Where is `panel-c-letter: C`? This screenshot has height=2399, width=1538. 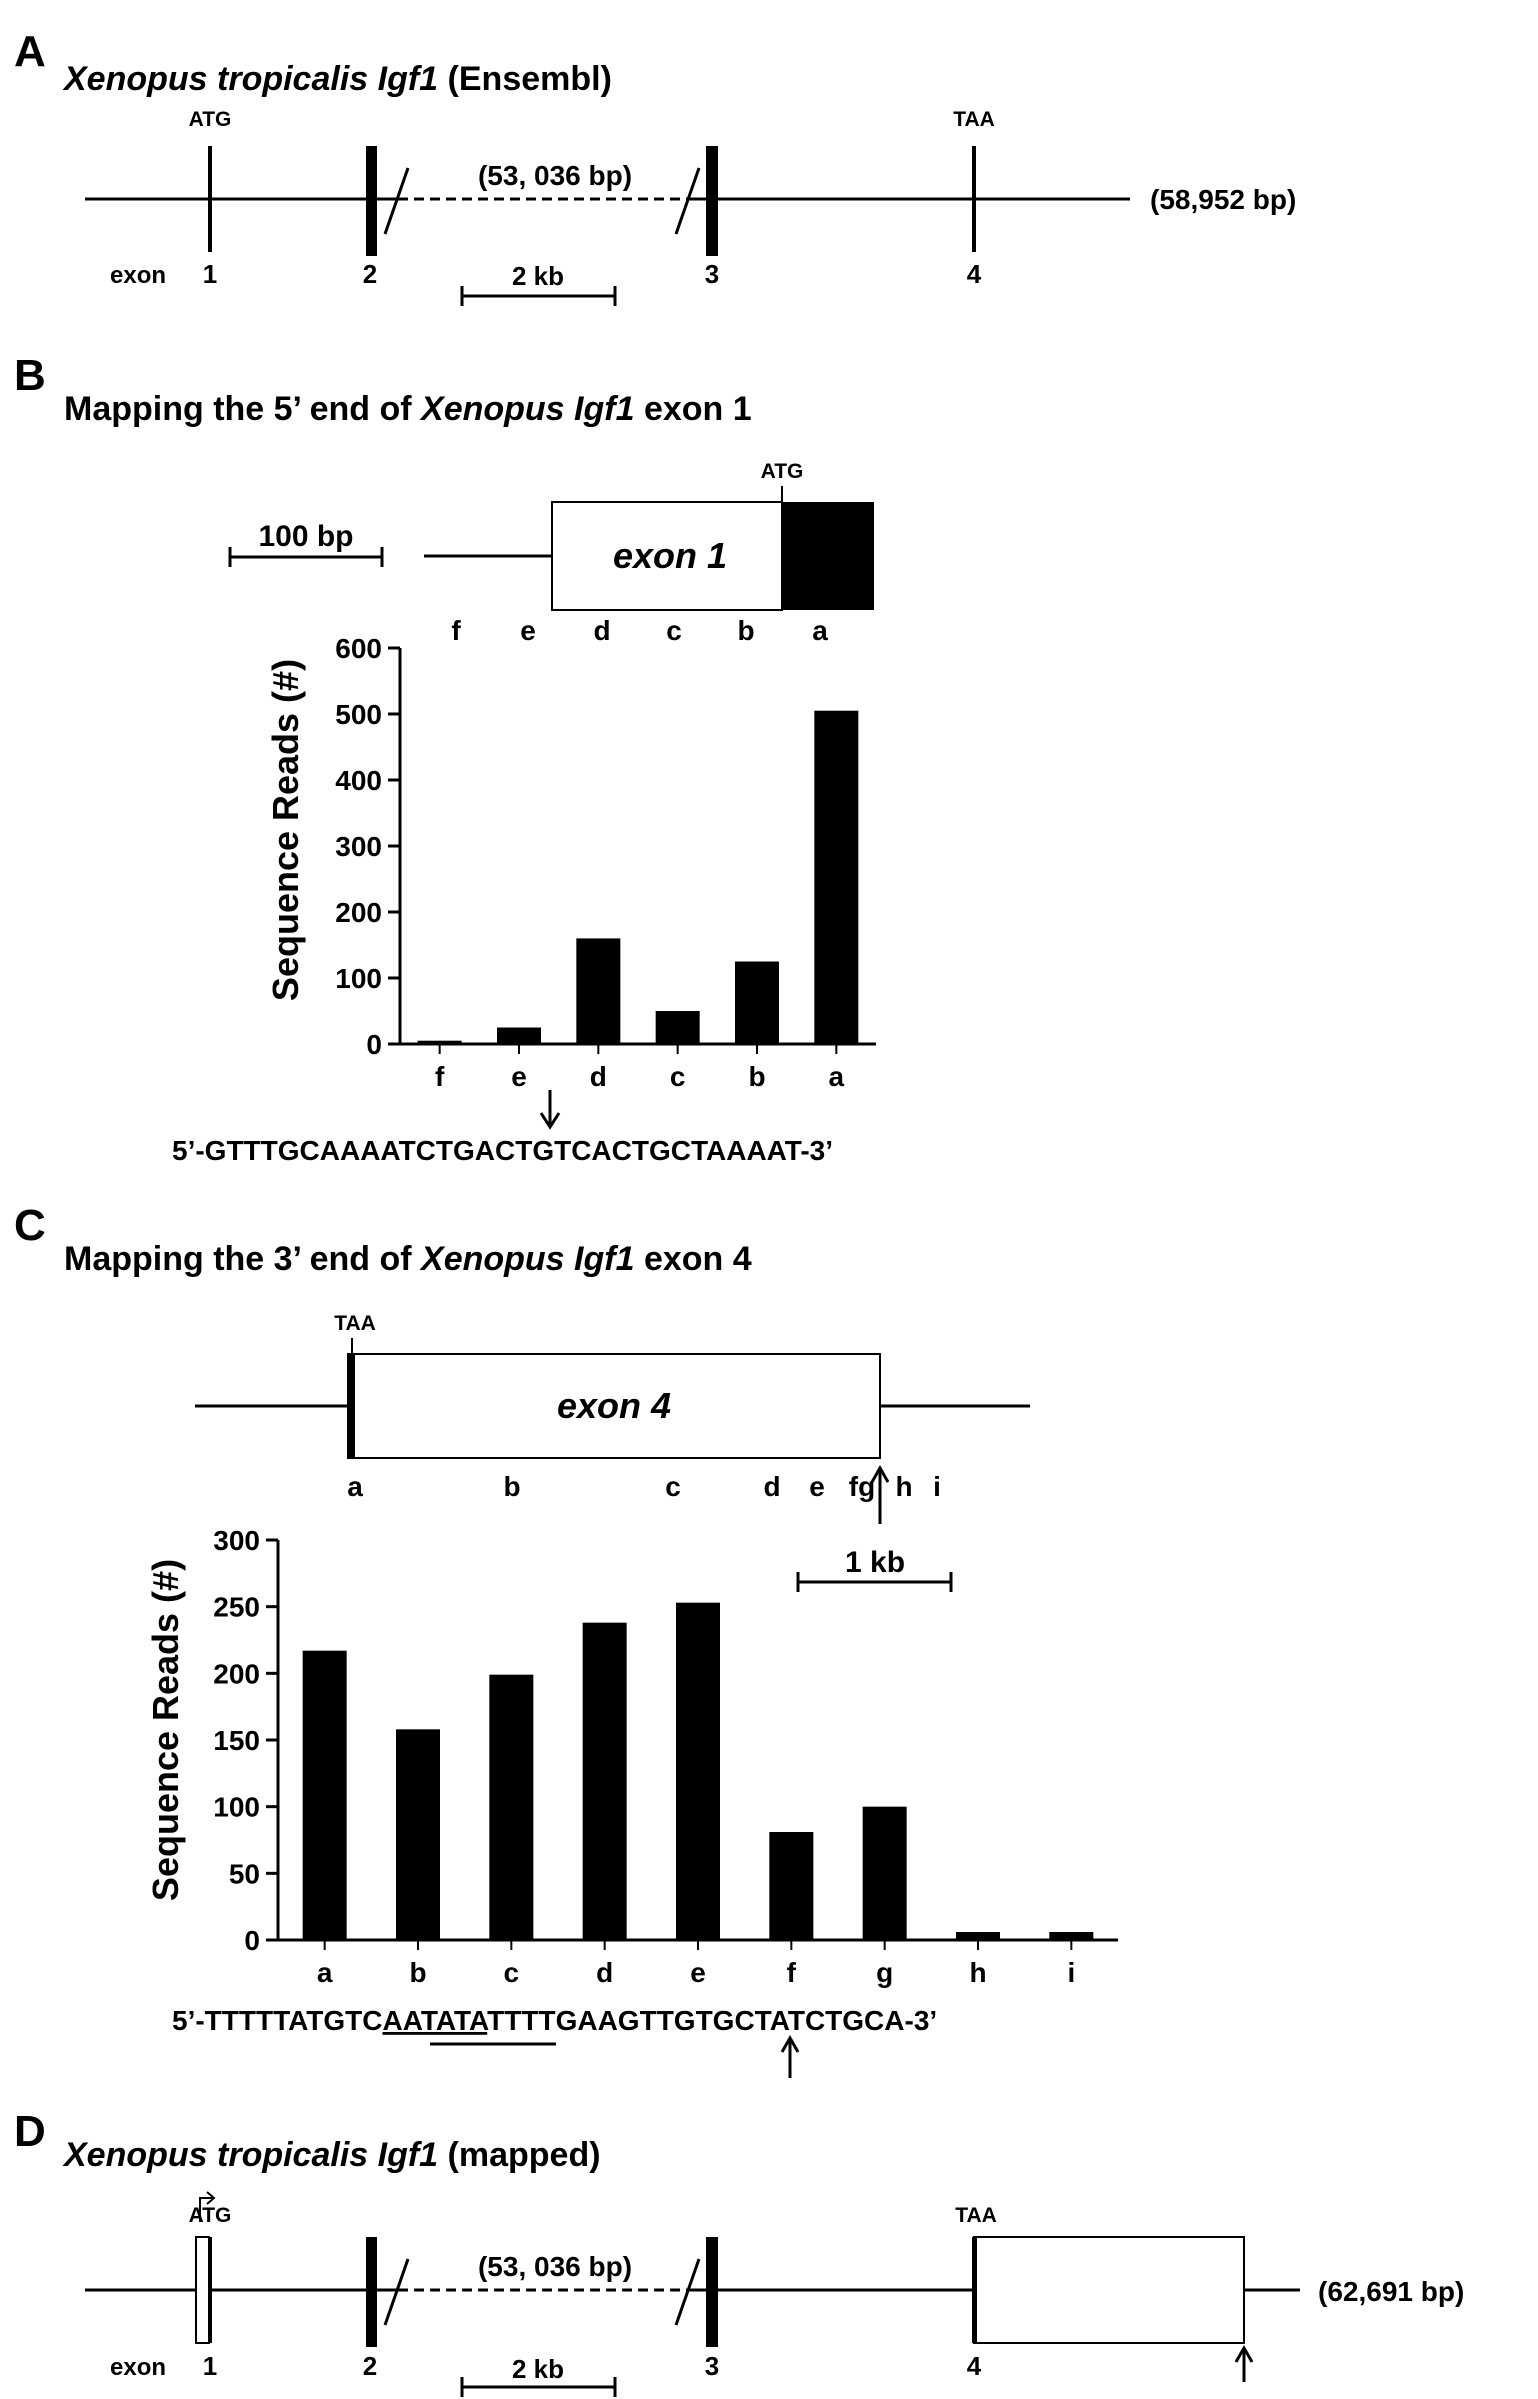
panel-c-letter: C is located at coordinates (30, 1225).